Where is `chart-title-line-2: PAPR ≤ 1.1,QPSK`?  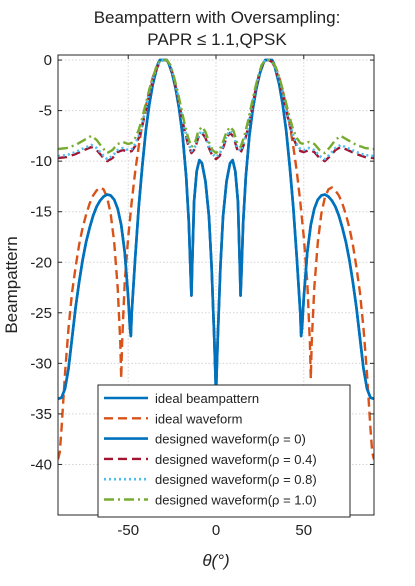 chart-title-line-2: PAPR ≤ 1.1,QPSK is located at coordinates (217, 39).